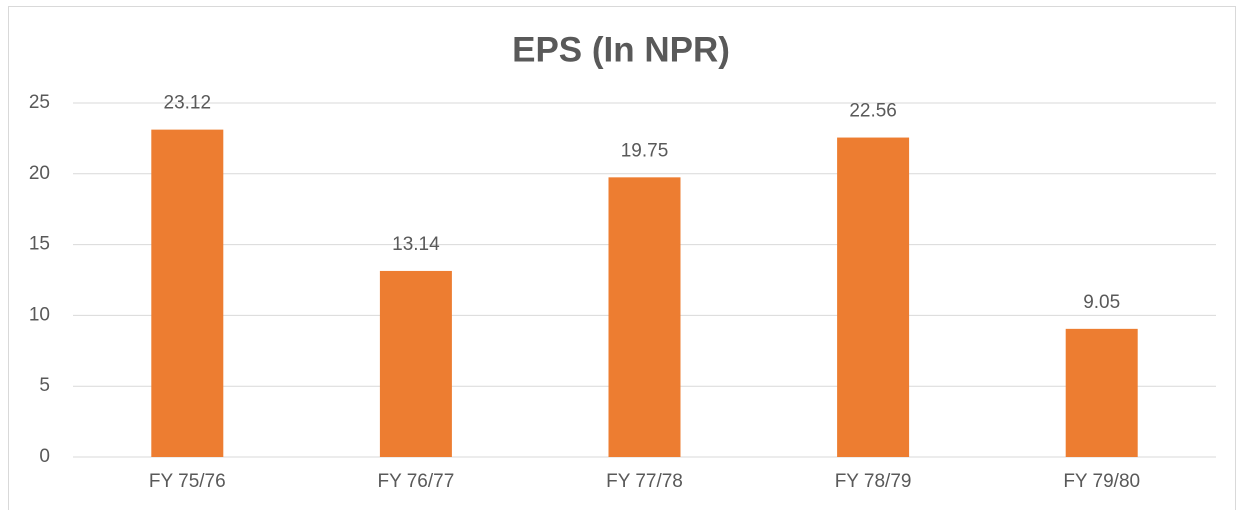 This screenshot has width=1242, height=510. Describe the element at coordinates (645, 150) in the screenshot. I see `data-label: 19.75` at that location.